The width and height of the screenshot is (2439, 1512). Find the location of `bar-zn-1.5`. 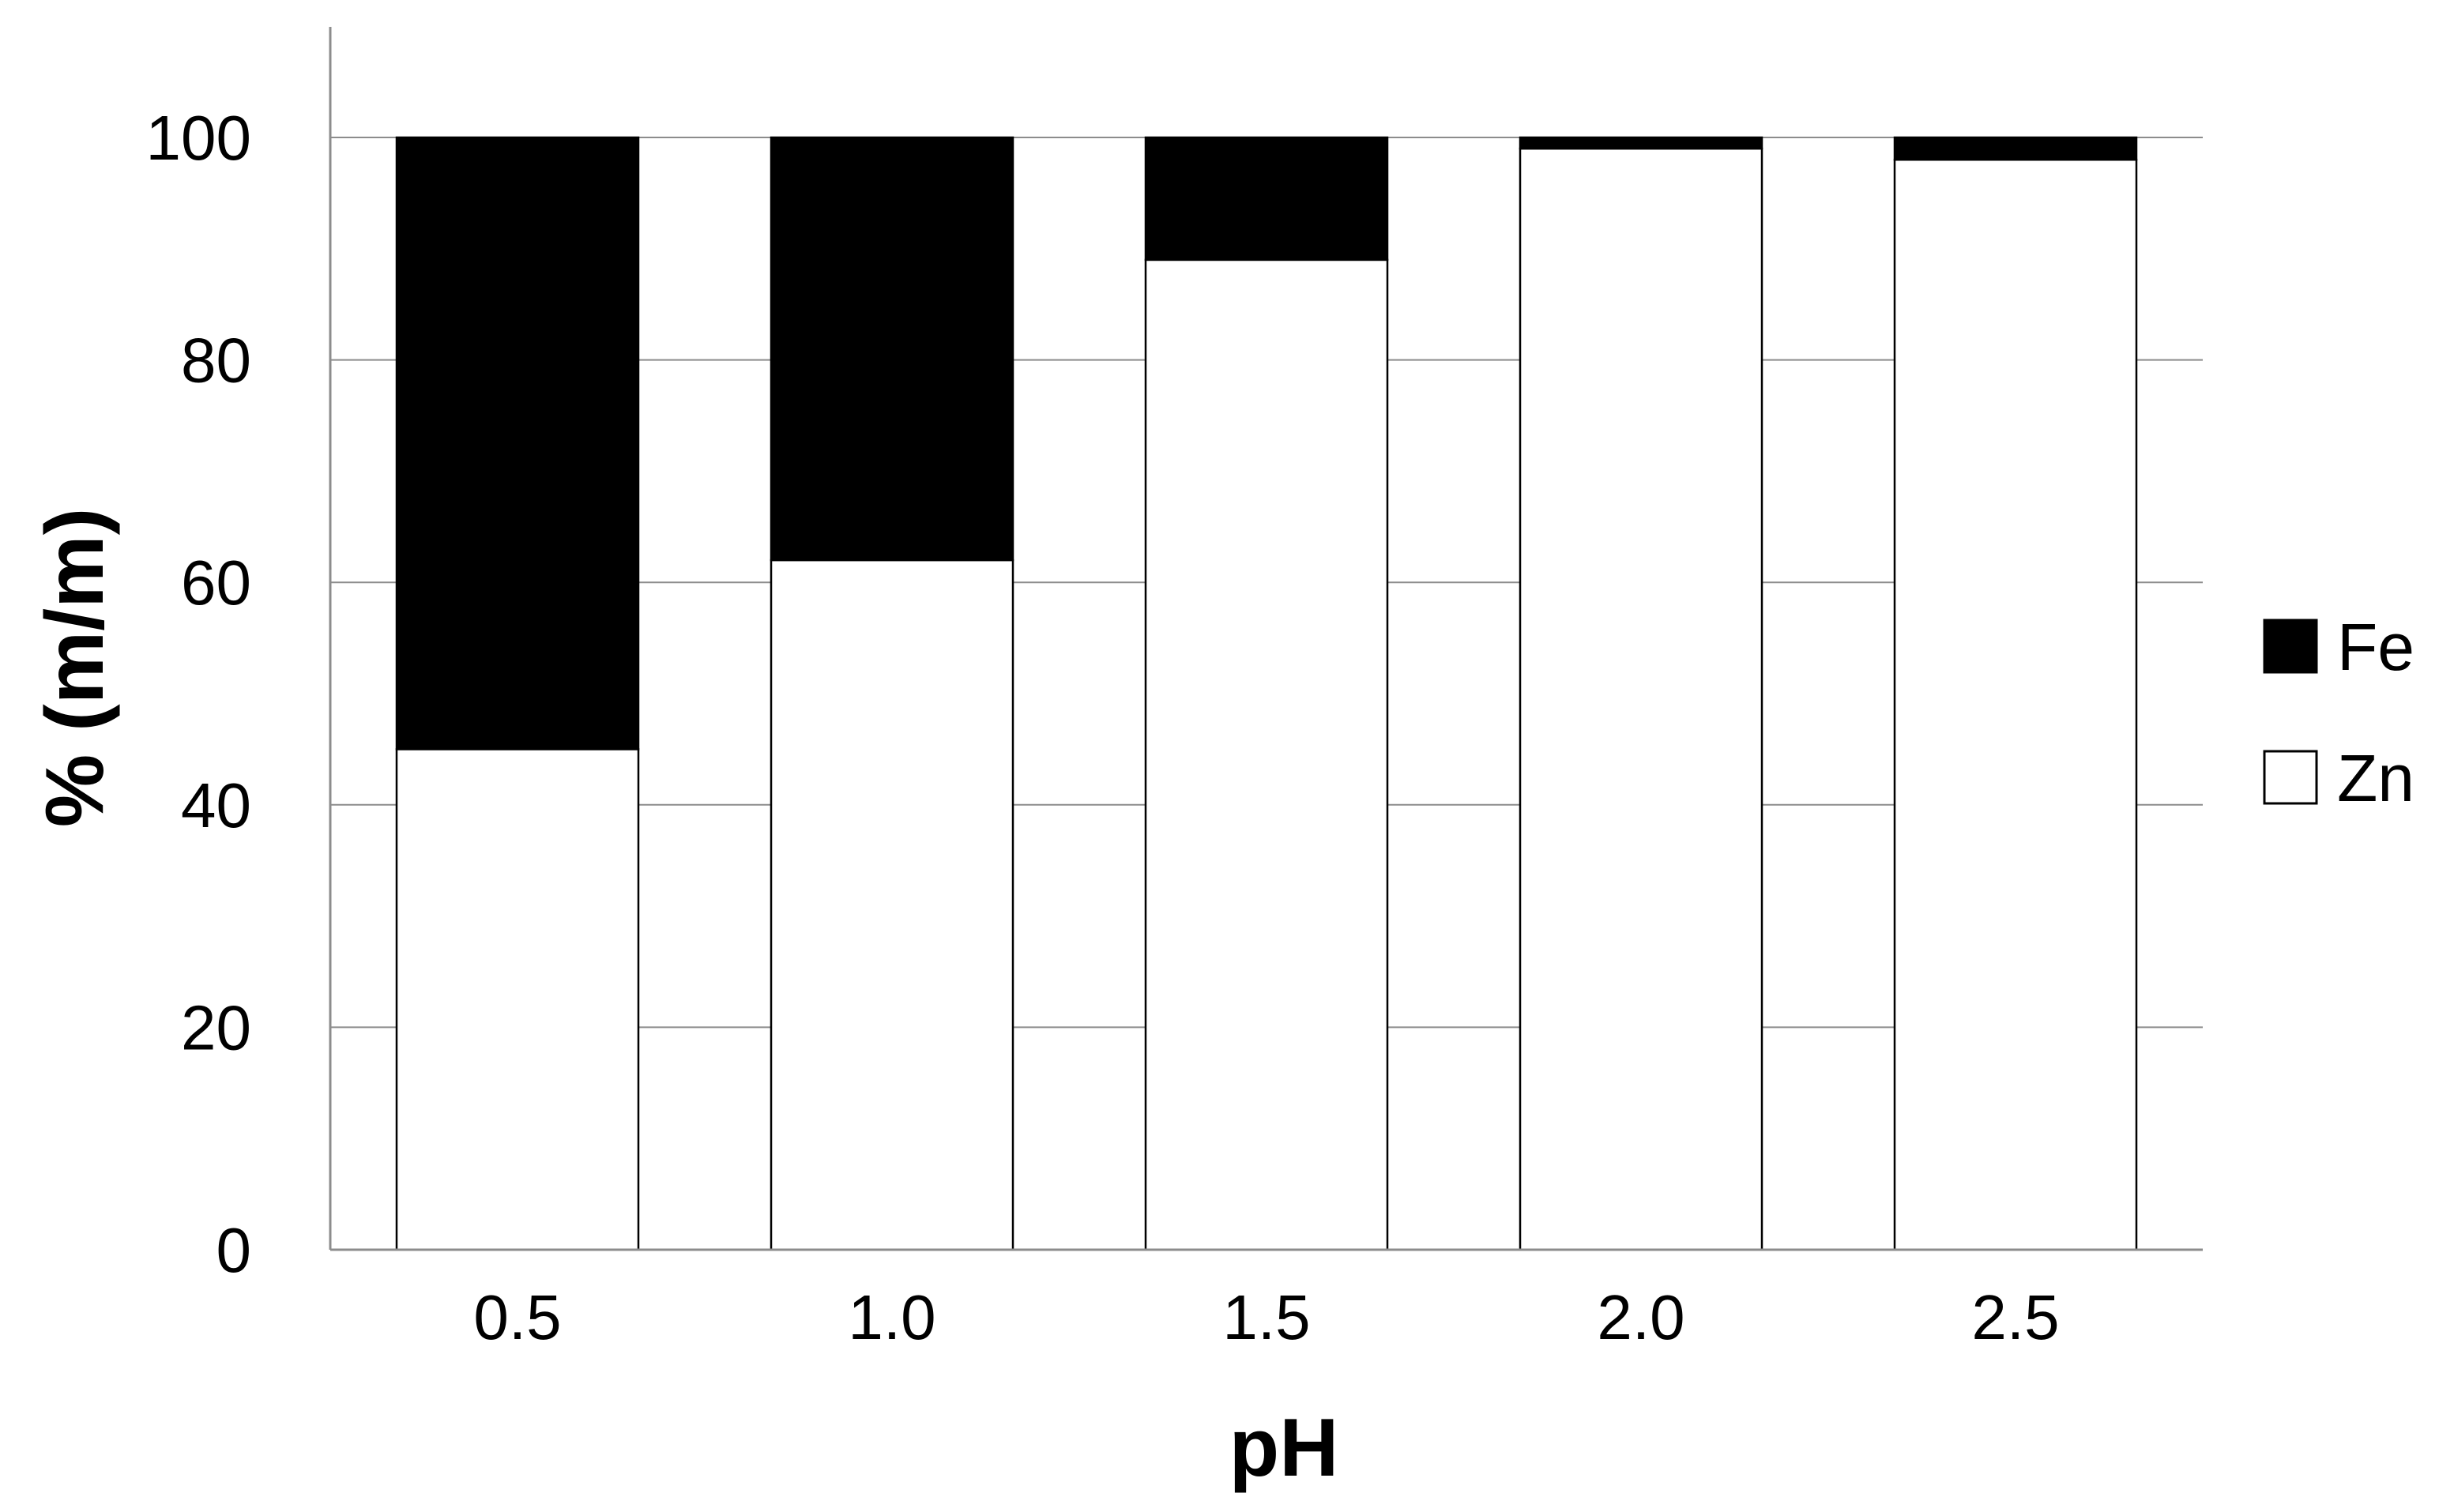

bar-zn-1.5 is located at coordinates (1266, 754).